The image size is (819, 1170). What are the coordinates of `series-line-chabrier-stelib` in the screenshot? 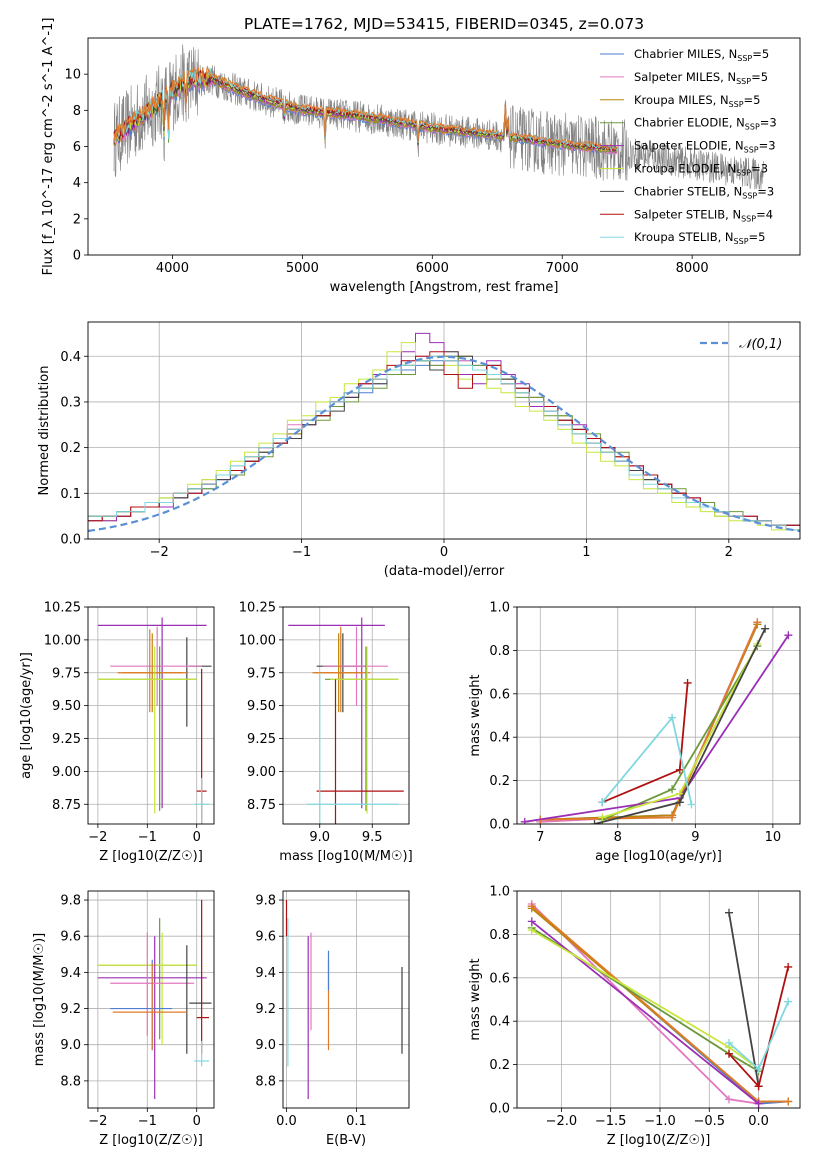 It's located at (744, 999).